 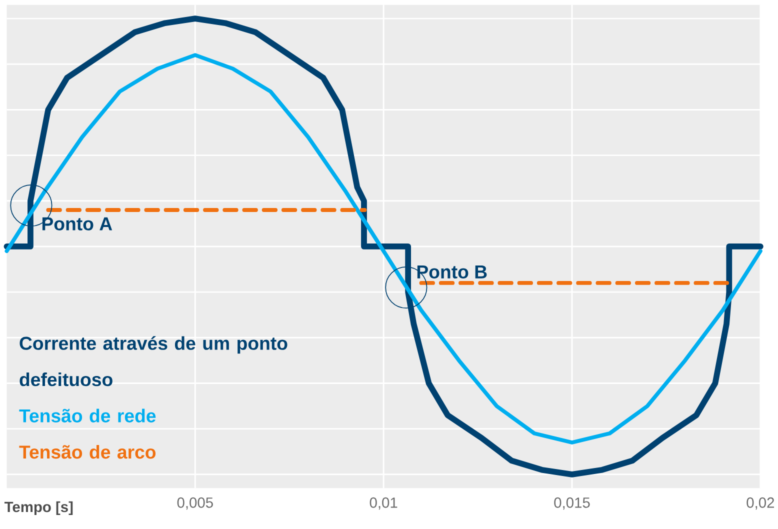 I want to click on text: Tensão de arco, so click(x=87, y=451).